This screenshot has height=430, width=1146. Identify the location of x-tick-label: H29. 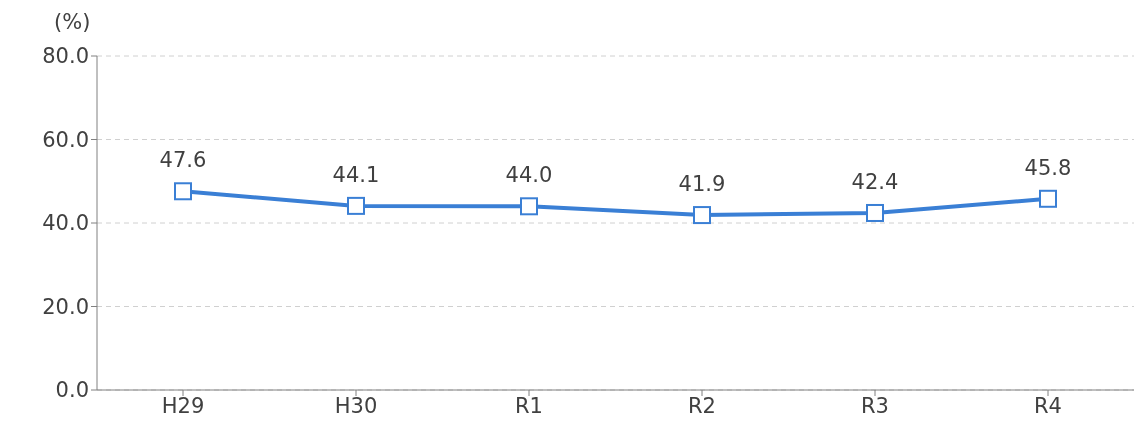
(183, 405).